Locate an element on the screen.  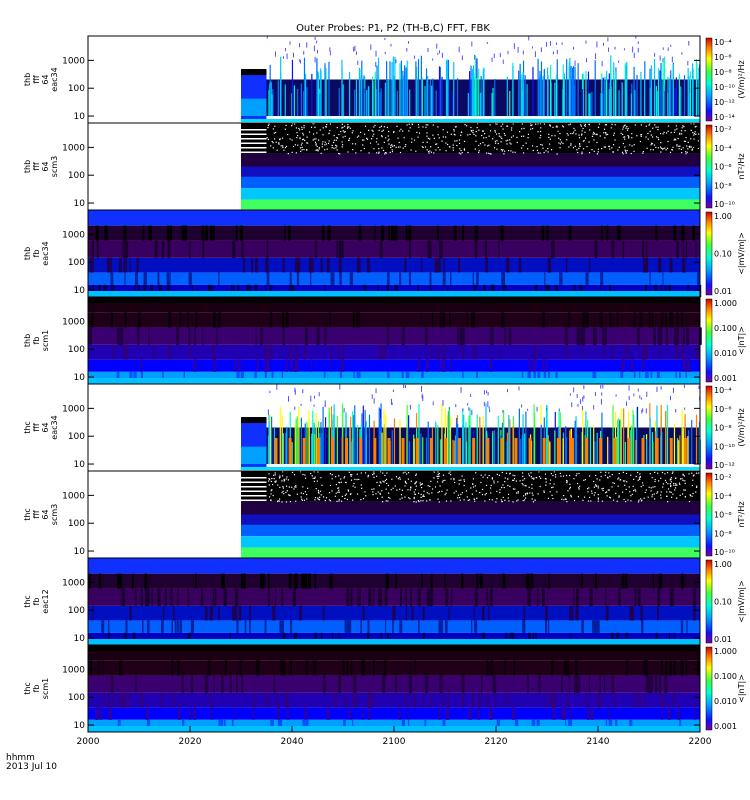
x-tick-label: 2040 is located at coordinates (292, 742).